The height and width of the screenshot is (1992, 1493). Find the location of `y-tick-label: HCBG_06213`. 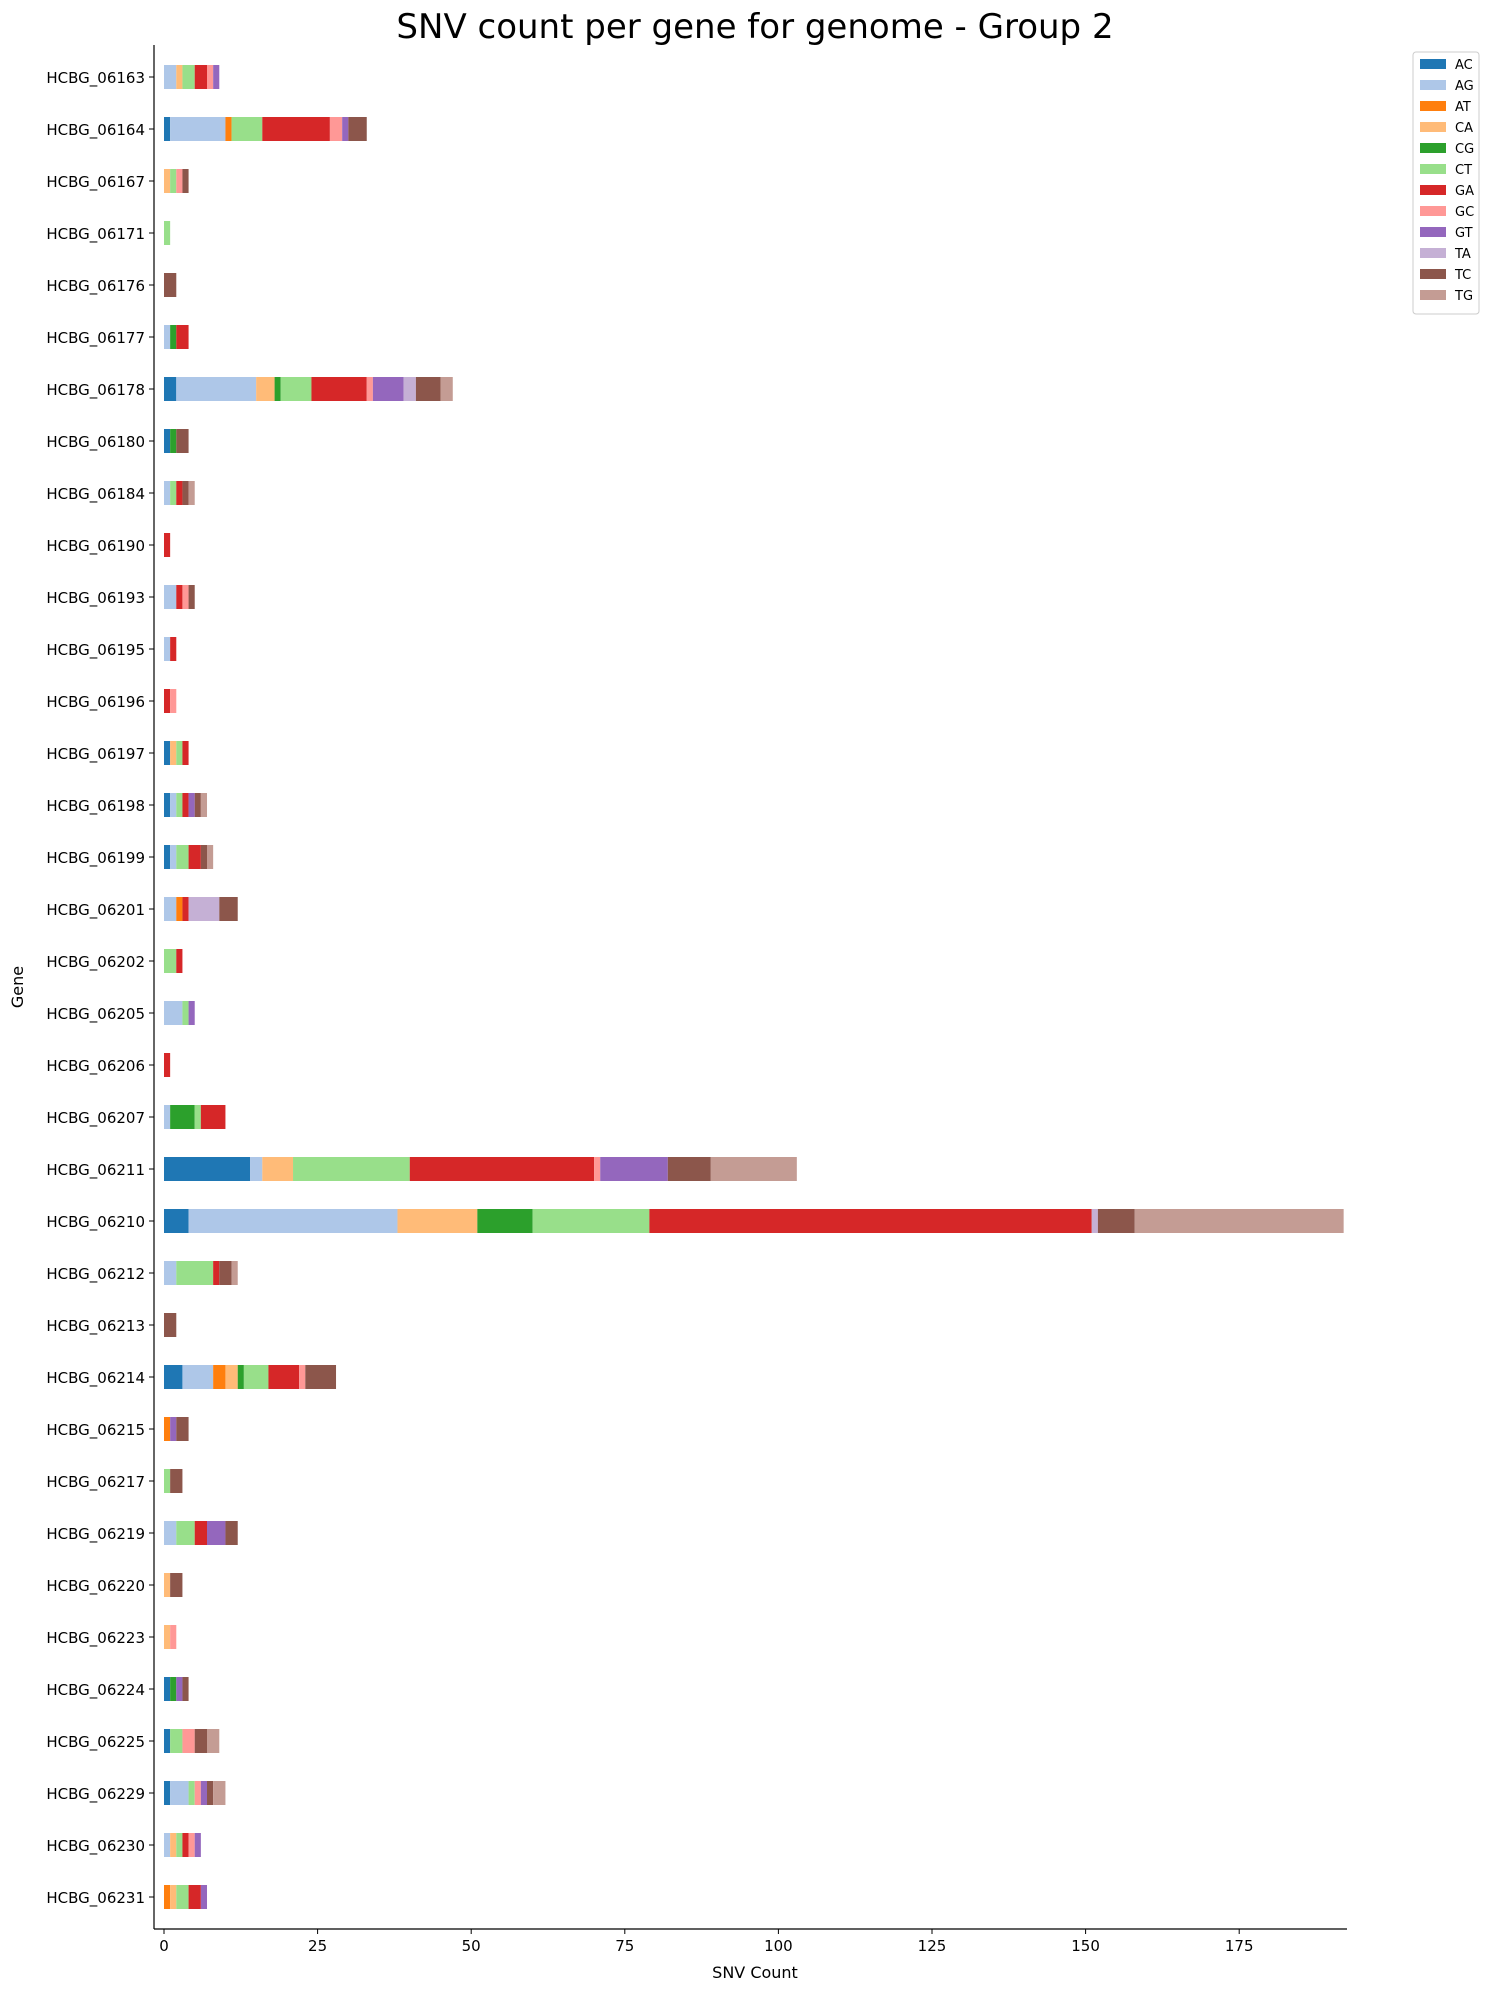

y-tick-label: HCBG_06213 is located at coordinates (95, 1326).